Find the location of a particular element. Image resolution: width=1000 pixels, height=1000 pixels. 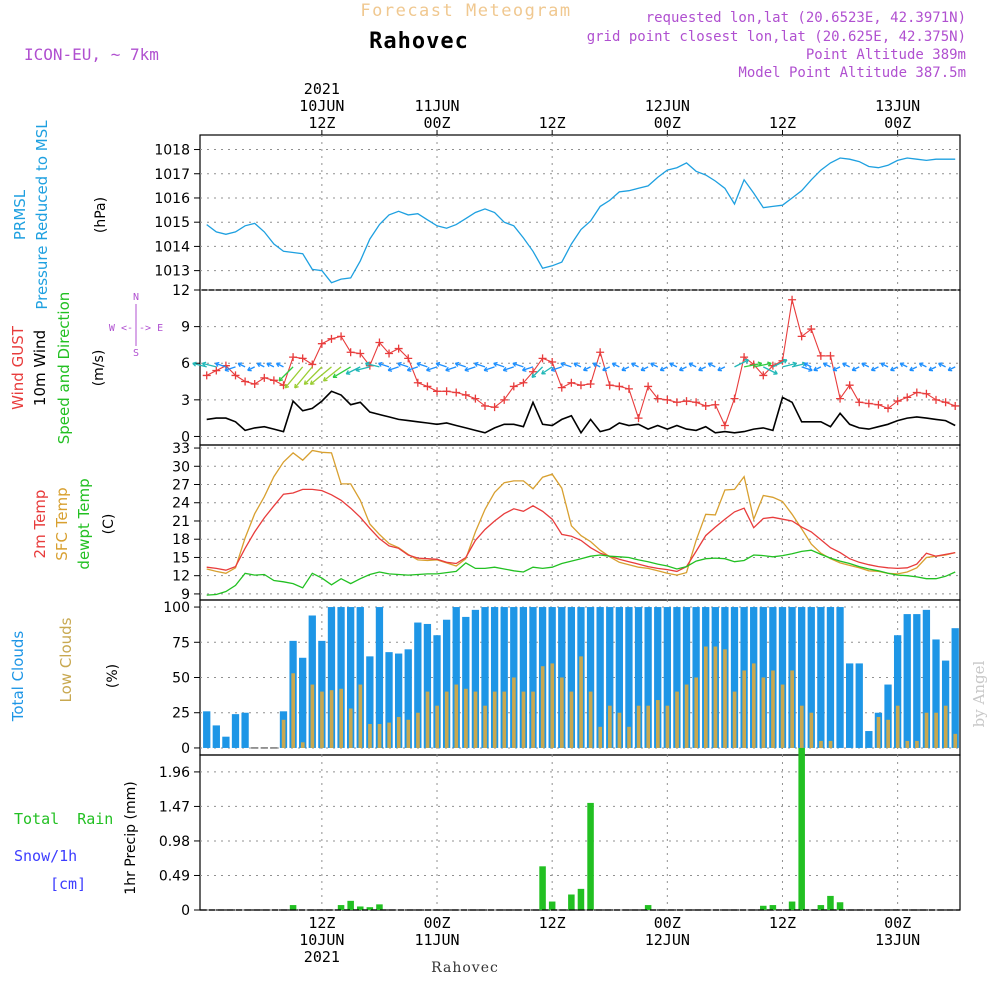

ytick-label: 15 is located at coordinates (181, 558).